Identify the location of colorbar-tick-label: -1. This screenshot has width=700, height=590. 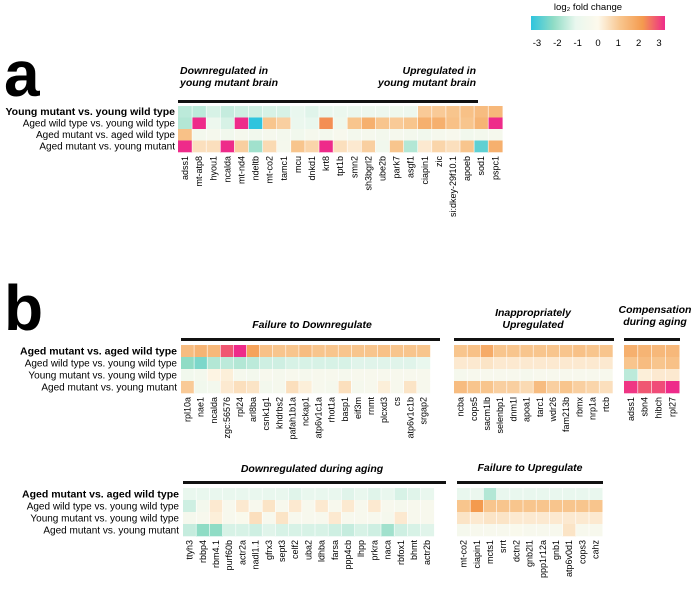
(577, 43).